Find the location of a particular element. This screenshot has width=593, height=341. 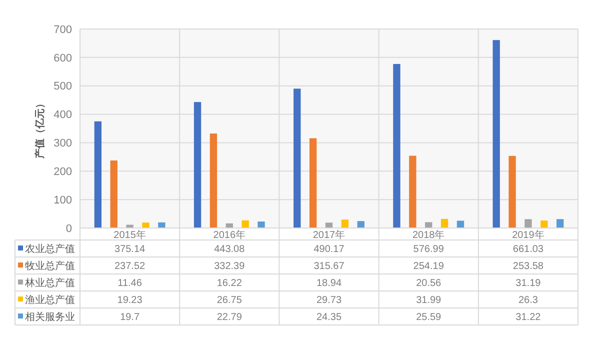

y-tick-label: 400 is located at coordinates (63, 115).